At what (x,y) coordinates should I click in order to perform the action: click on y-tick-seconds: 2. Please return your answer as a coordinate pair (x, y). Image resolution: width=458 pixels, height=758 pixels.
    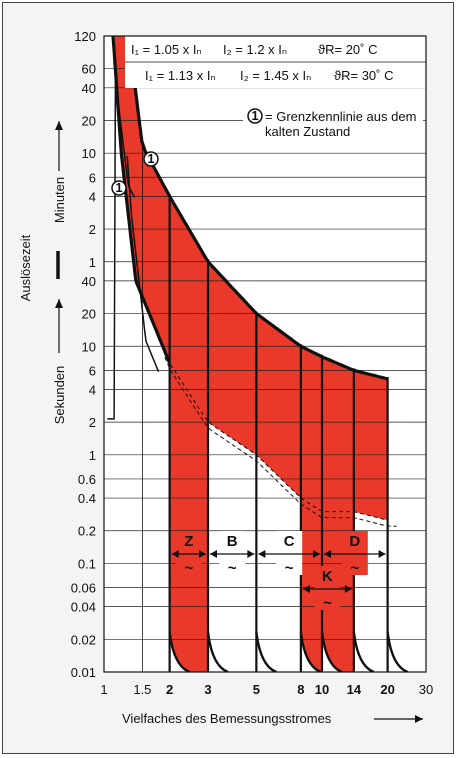
    Looking at the image, I should click on (92, 422).